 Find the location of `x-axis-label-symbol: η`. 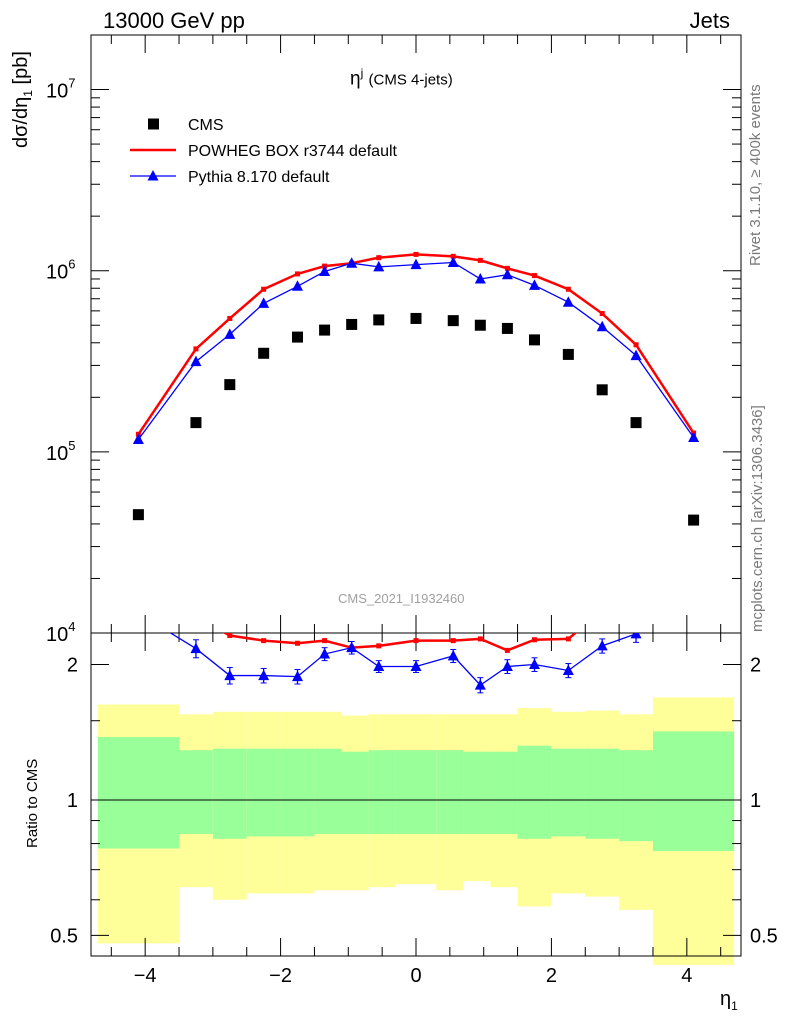

x-axis-label-symbol: η is located at coordinates (726, 999).